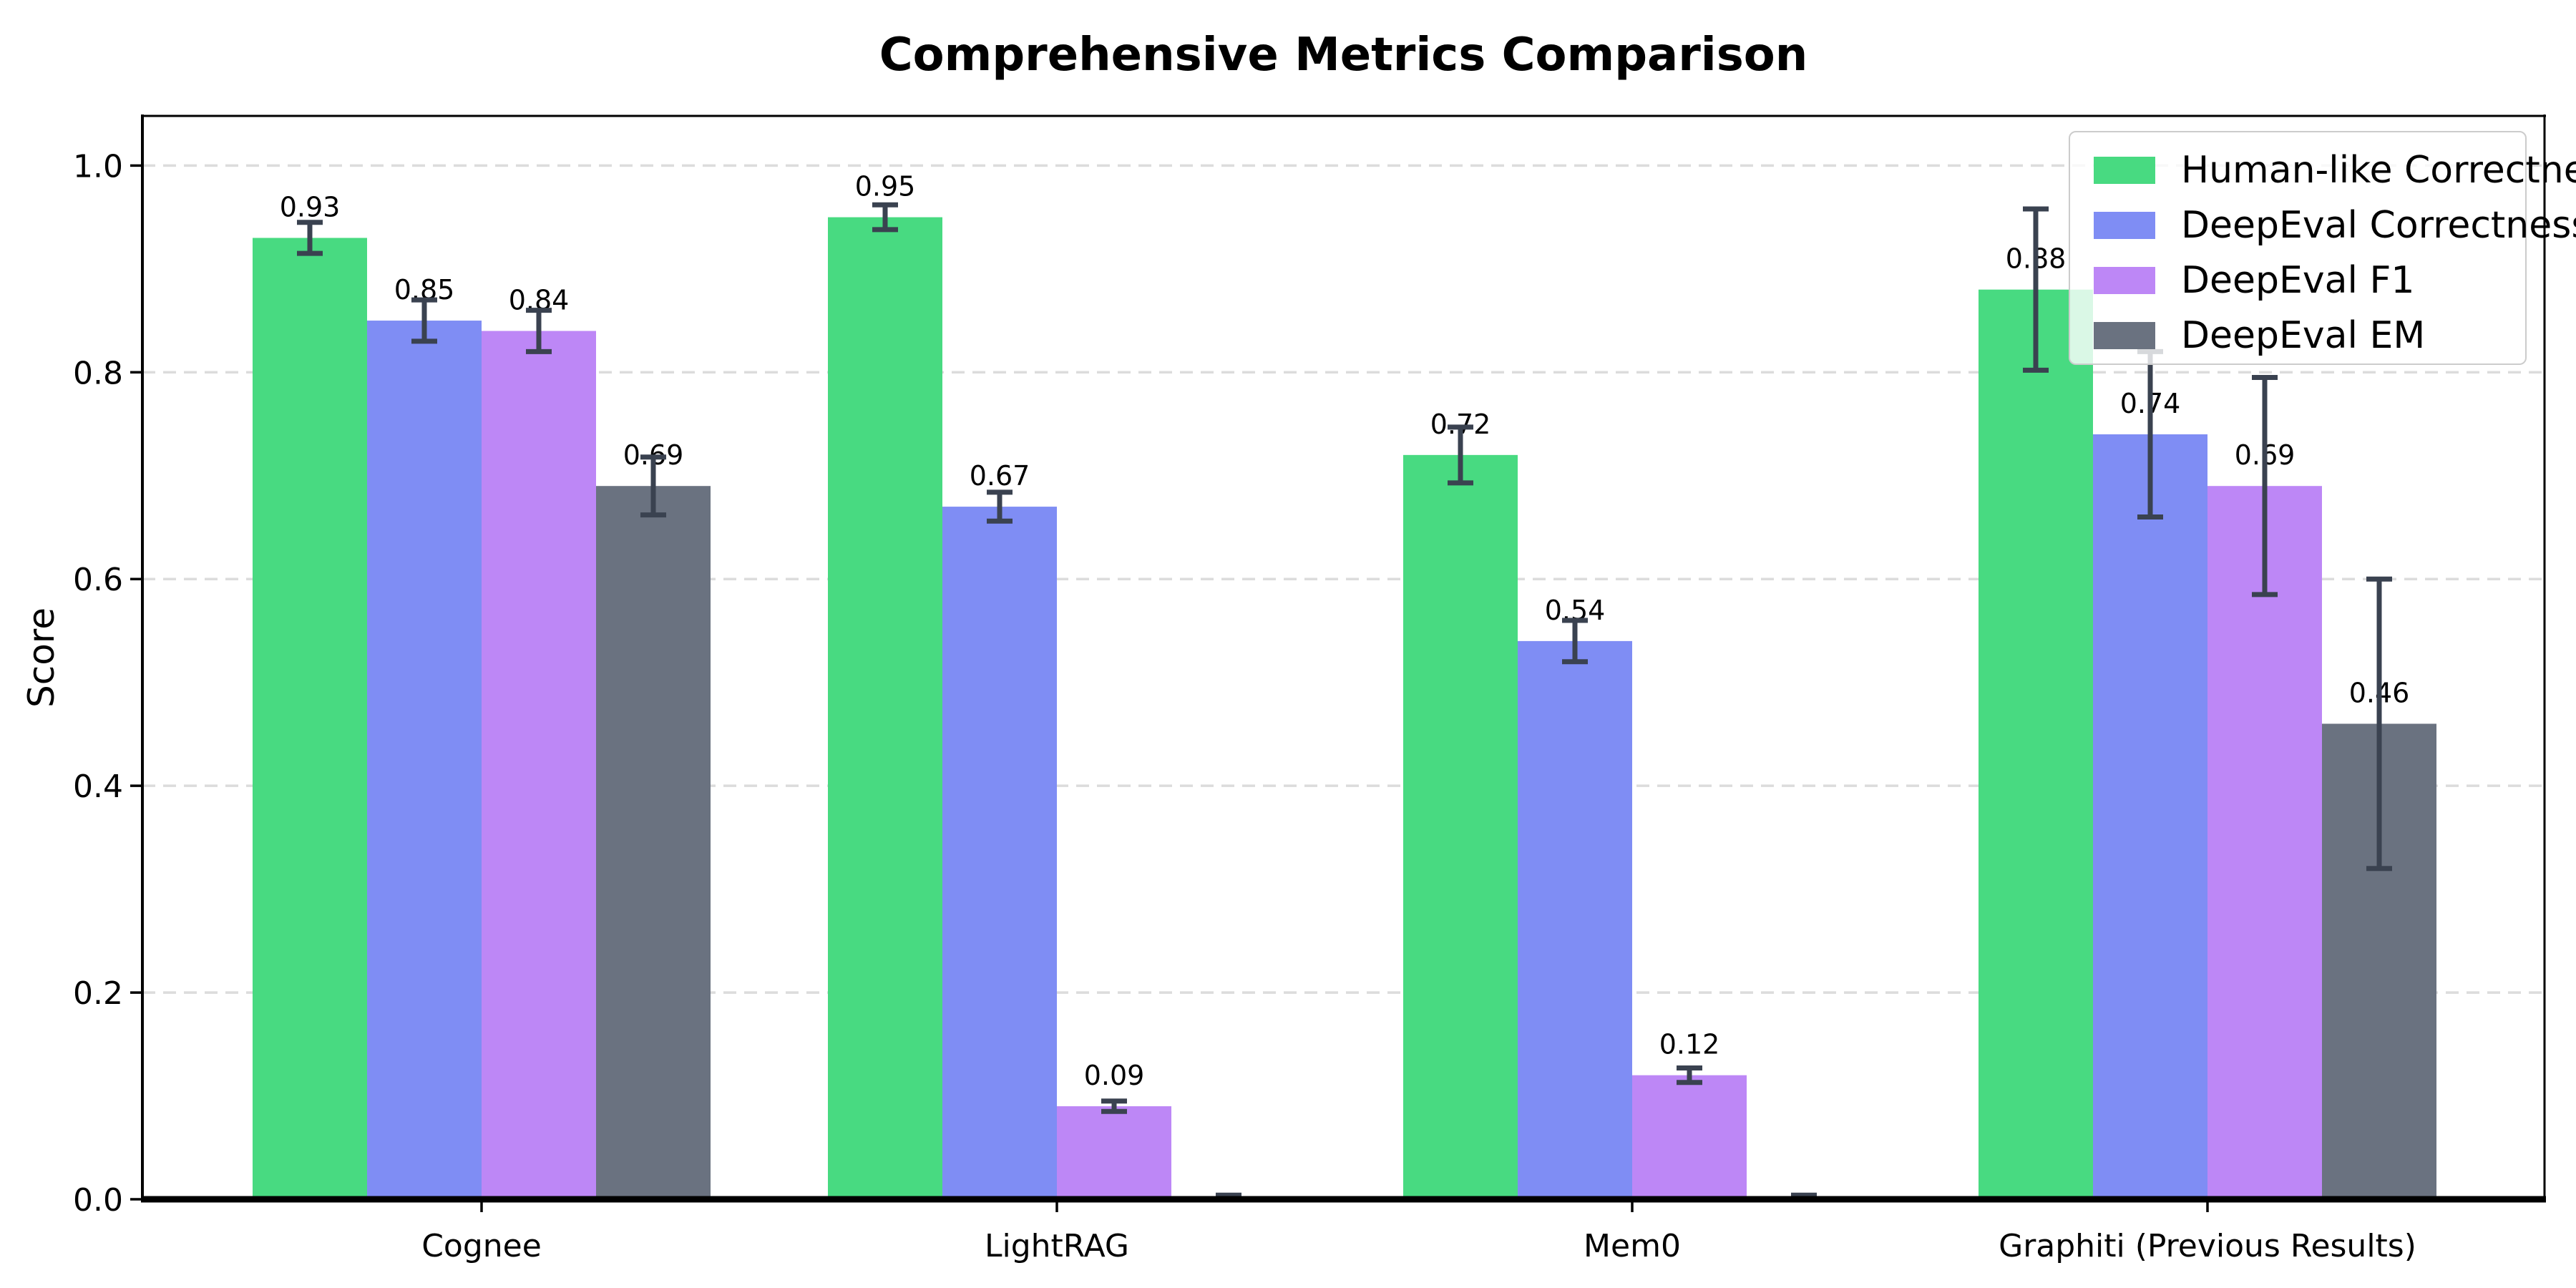 Image resolution: width=2576 pixels, height=1288 pixels. Describe the element at coordinates (41, 657) in the screenshot. I see `y-axis-label: Score` at that location.